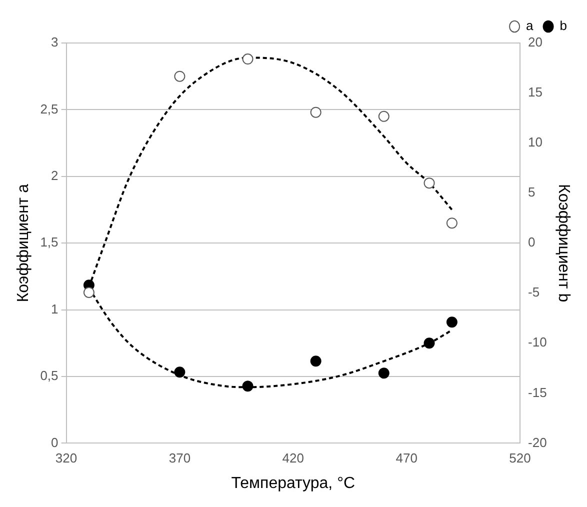 The height and width of the screenshot is (507, 587). Describe the element at coordinates (407, 458) in the screenshot. I see `x-tick-label: 470` at that location.